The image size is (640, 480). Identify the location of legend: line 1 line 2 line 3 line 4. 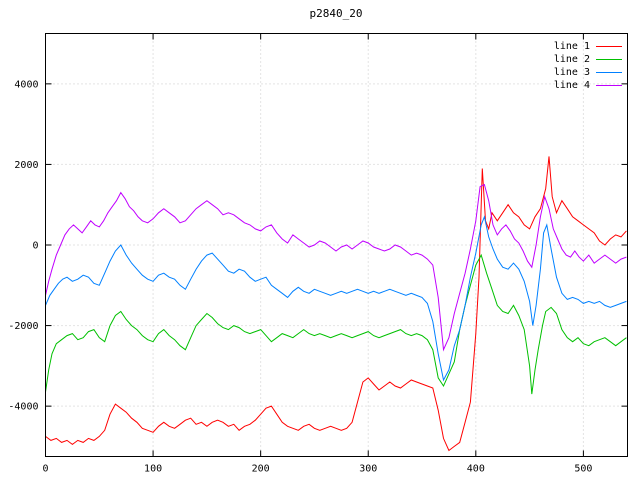
(588, 66).